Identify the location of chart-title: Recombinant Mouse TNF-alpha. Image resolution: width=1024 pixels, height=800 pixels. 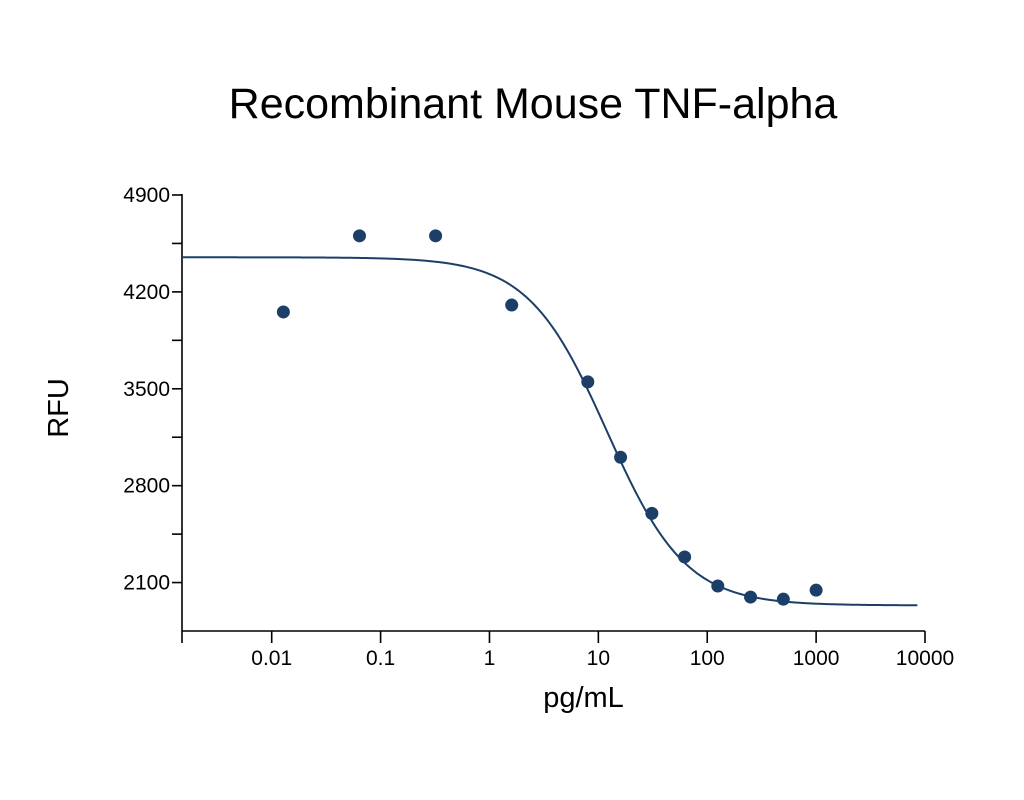
(533, 104).